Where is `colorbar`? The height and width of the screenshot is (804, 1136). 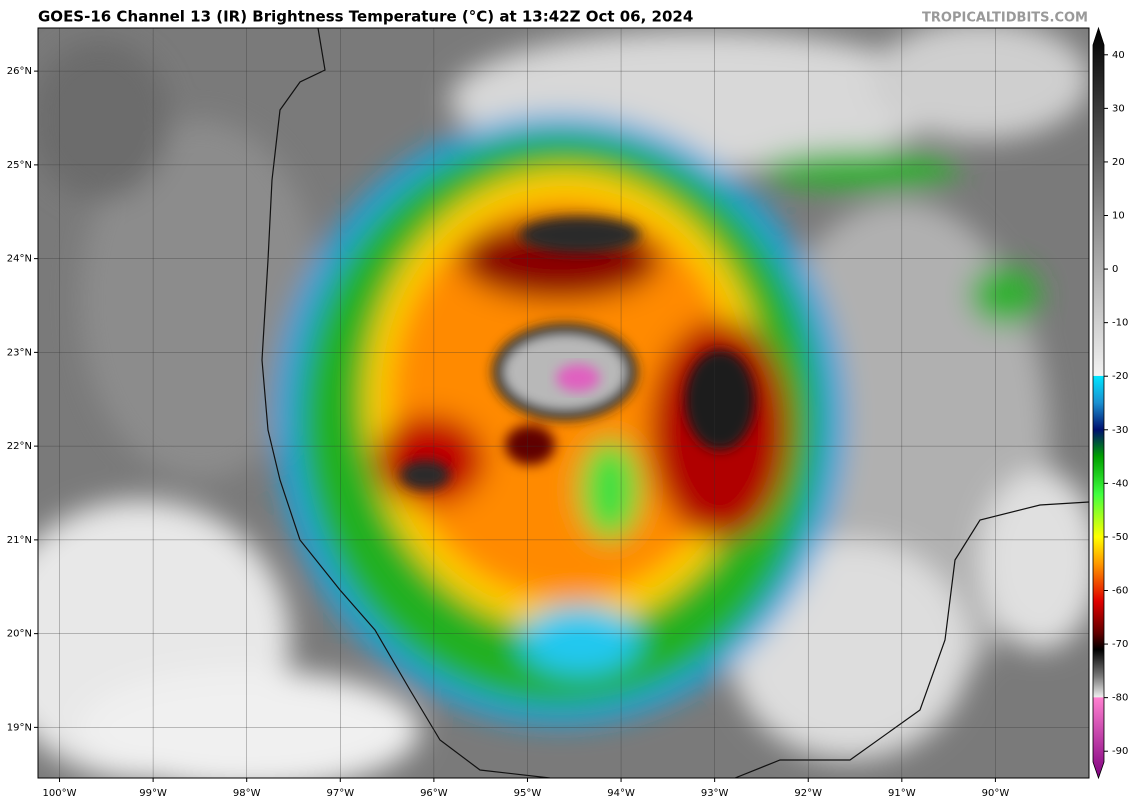 colorbar is located at coordinates (1098, 403).